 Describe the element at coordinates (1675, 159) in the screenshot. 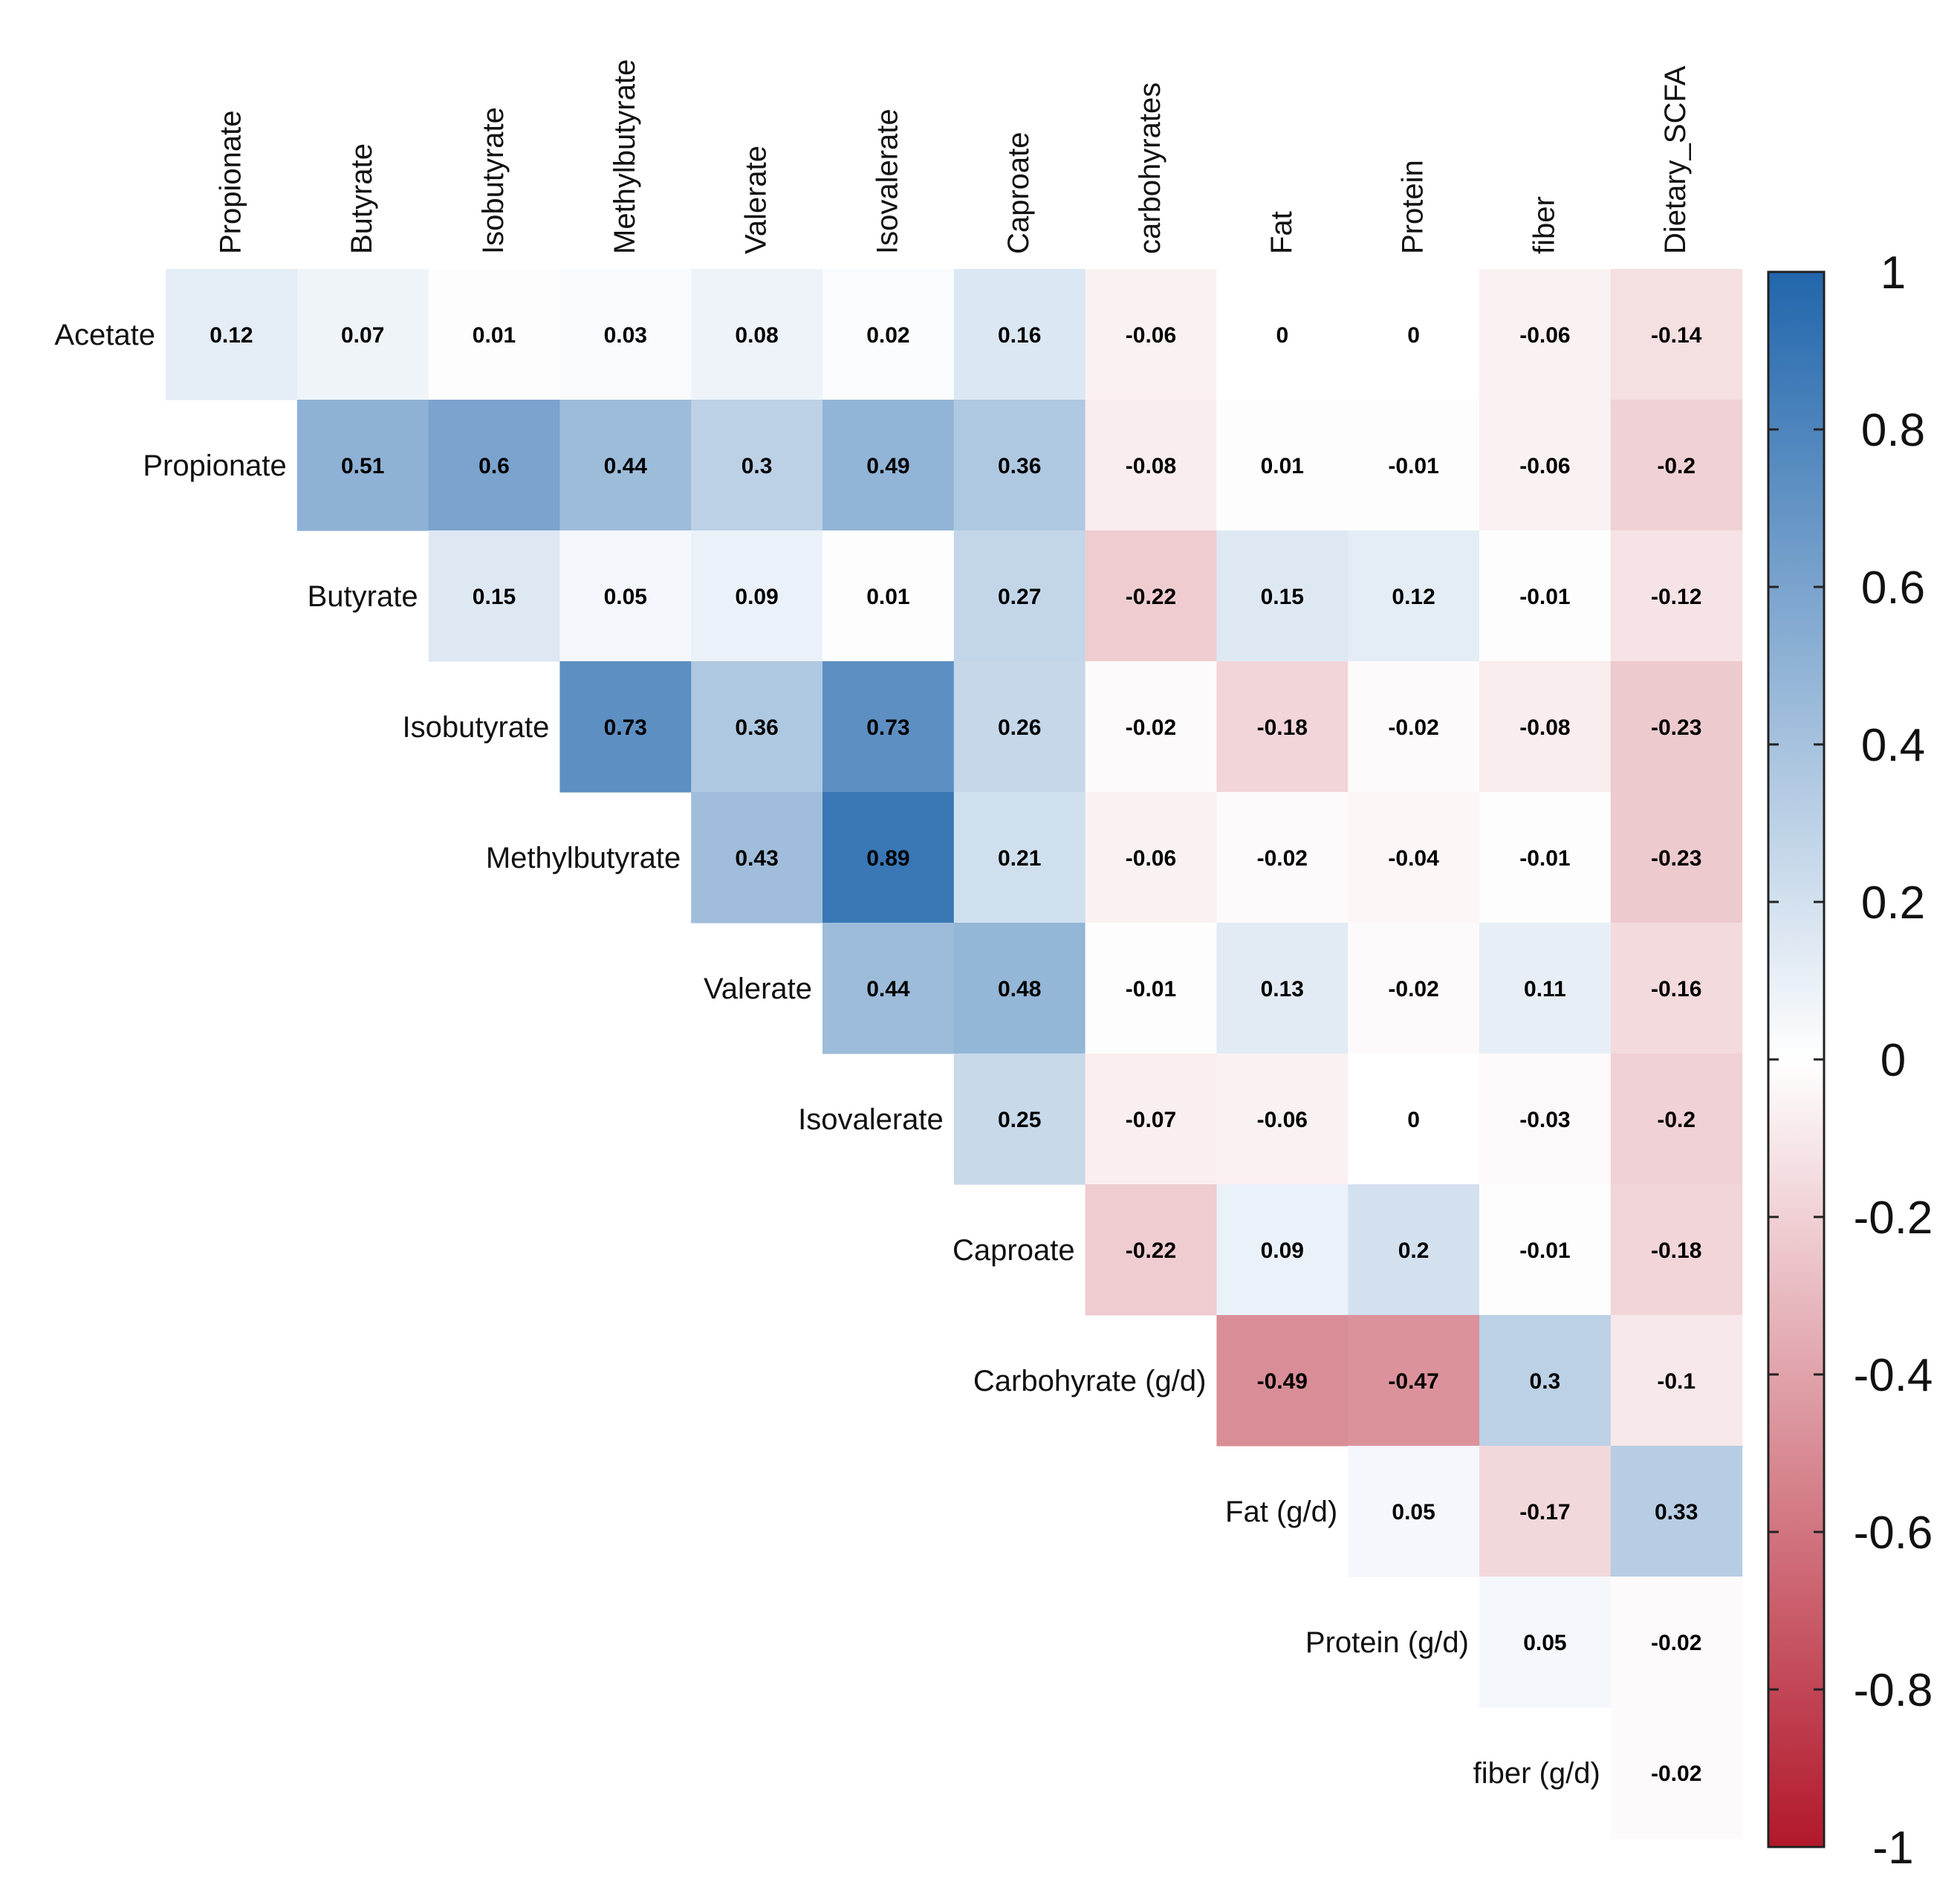

I see `col-label: Dietary_SCFA` at that location.